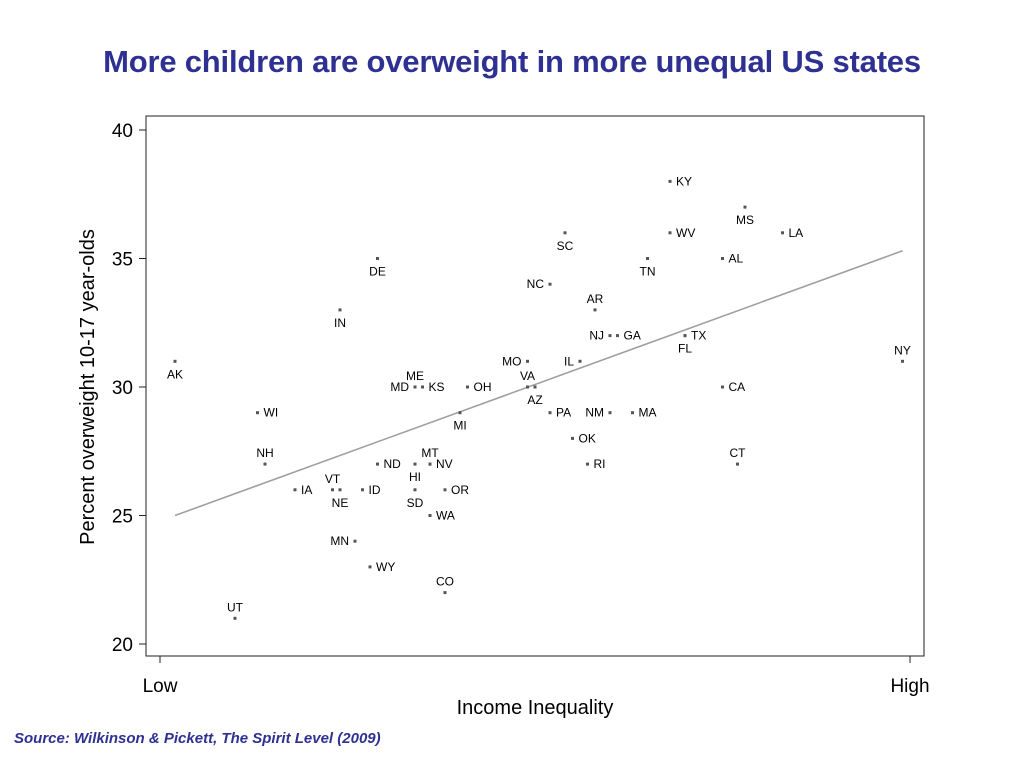 This screenshot has width=1024, height=768. I want to click on point-label-vt: VT, so click(333, 479).